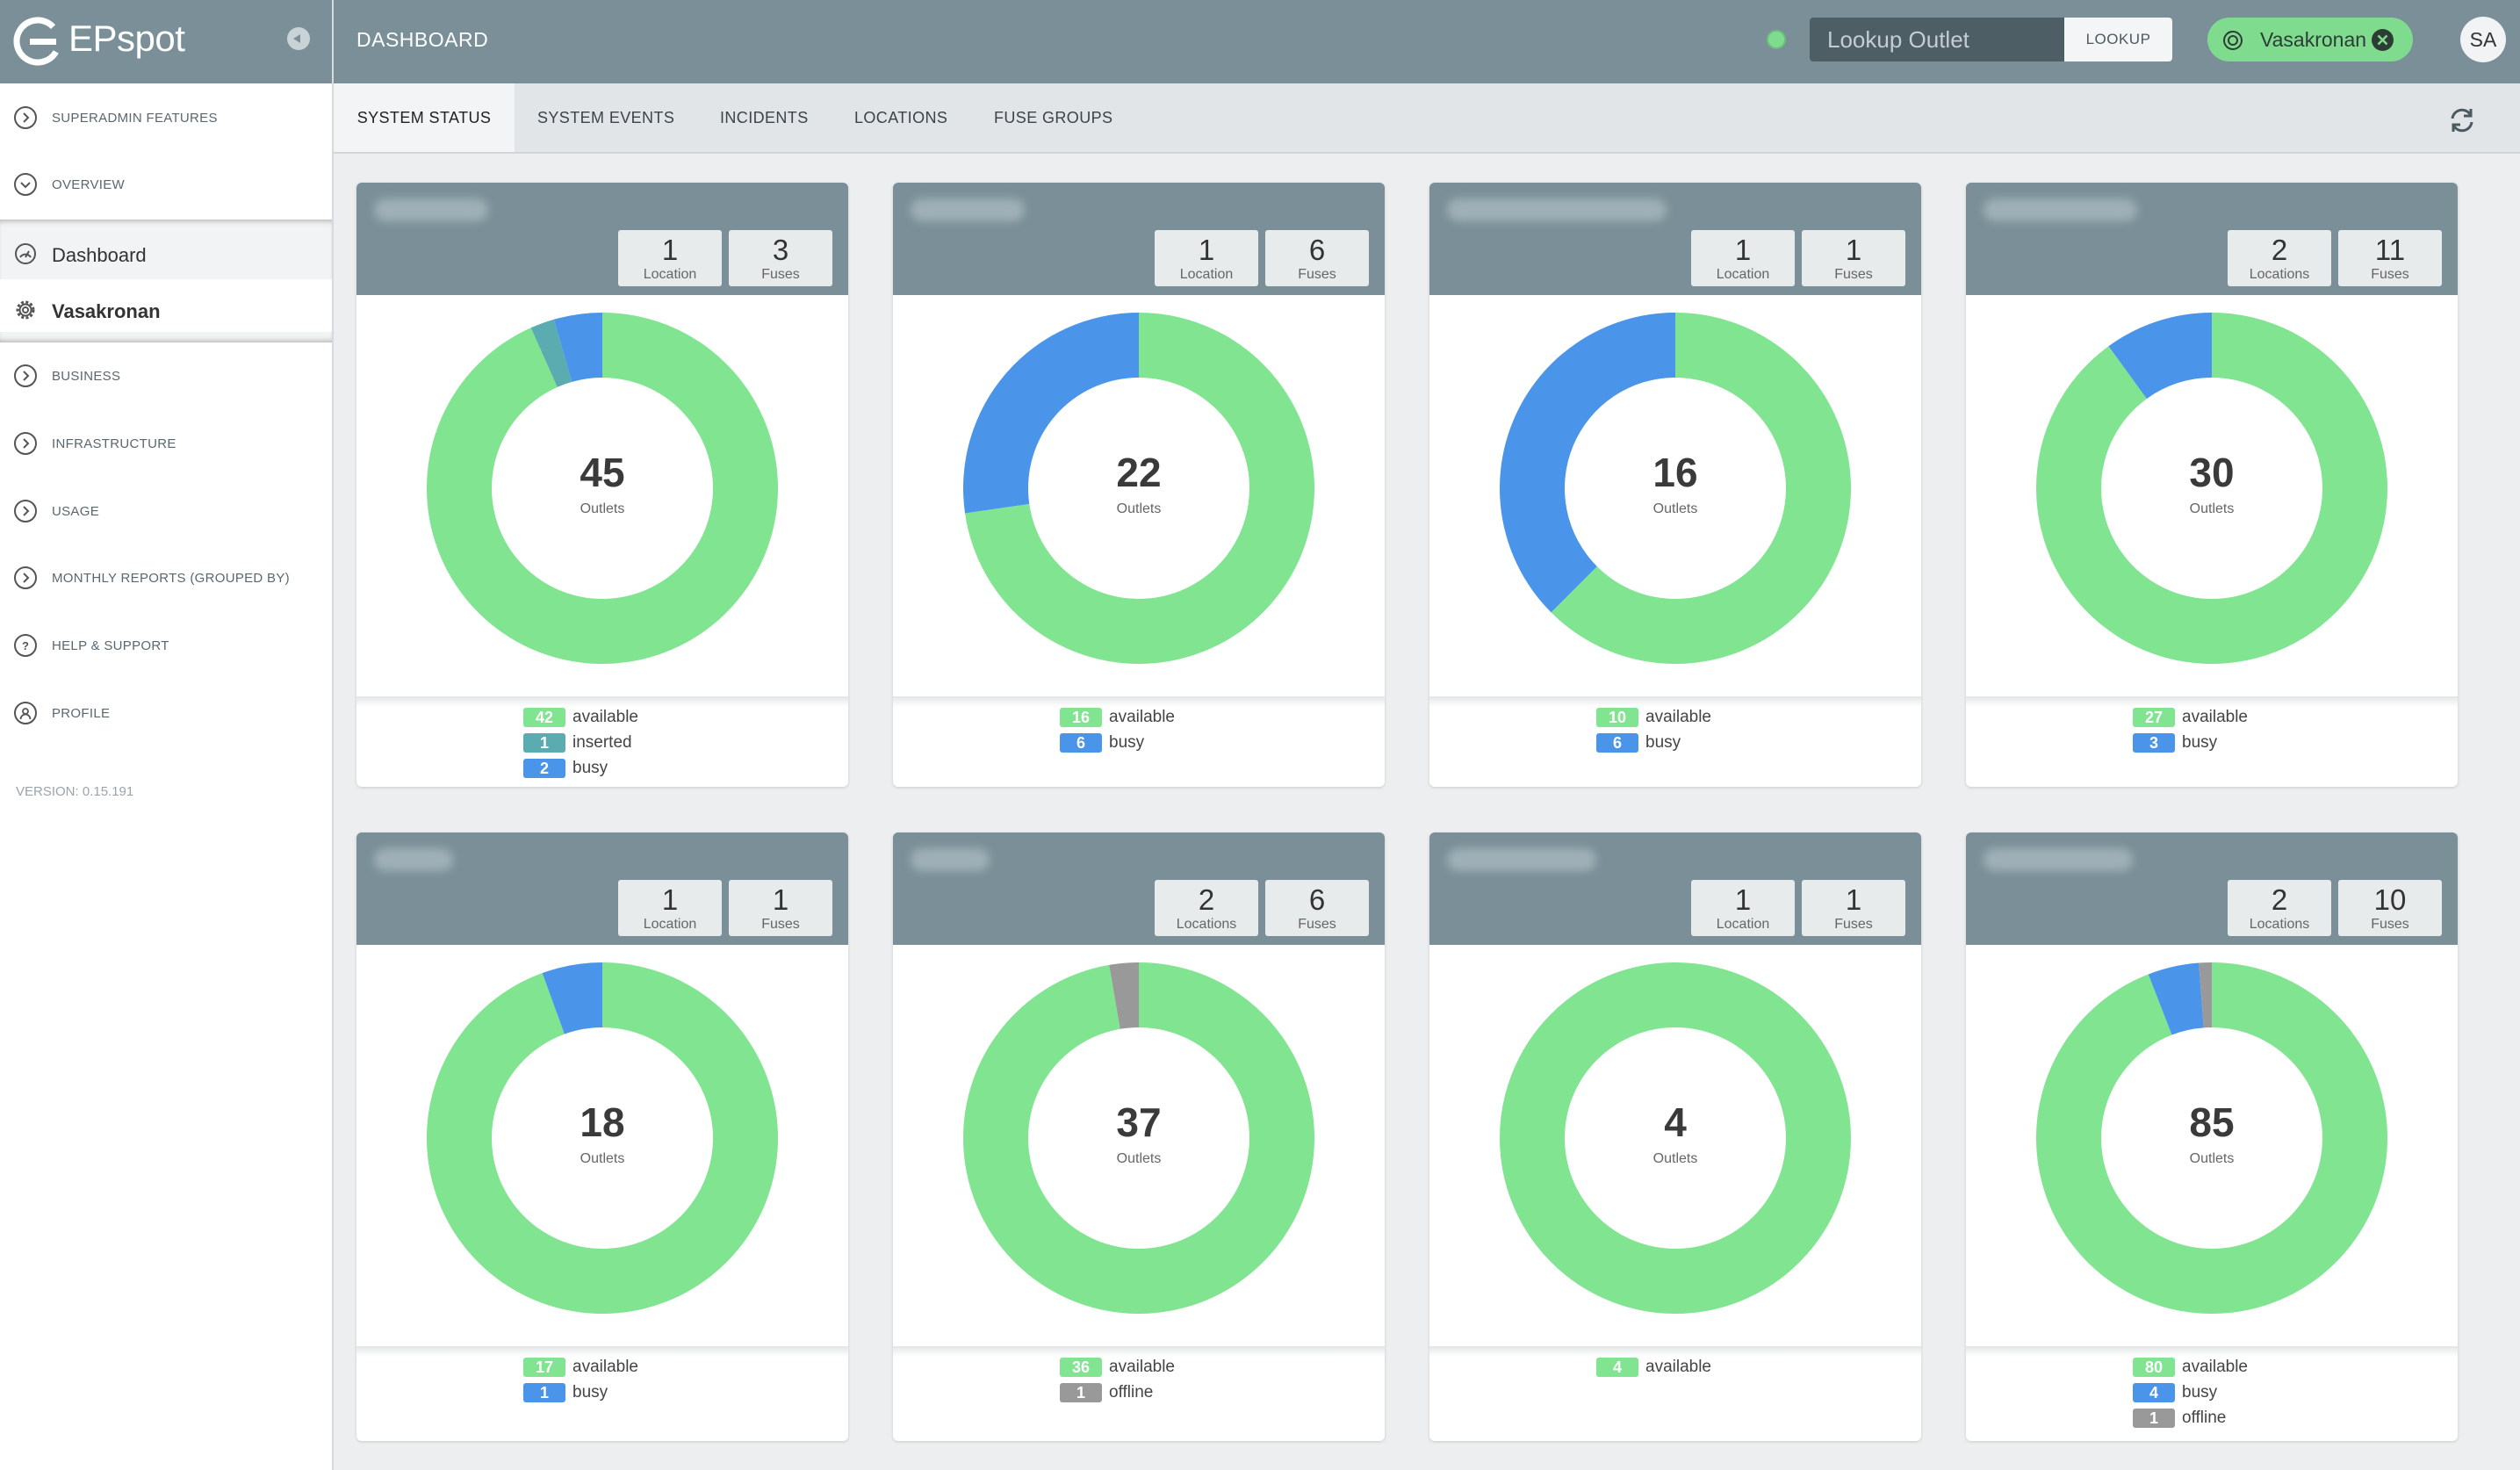 The image size is (2520, 1470). What do you see at coordinates (2313, 39) in the screenshot?
I see `organization-name: Vasakronan` at bounding box center [2313, 39].